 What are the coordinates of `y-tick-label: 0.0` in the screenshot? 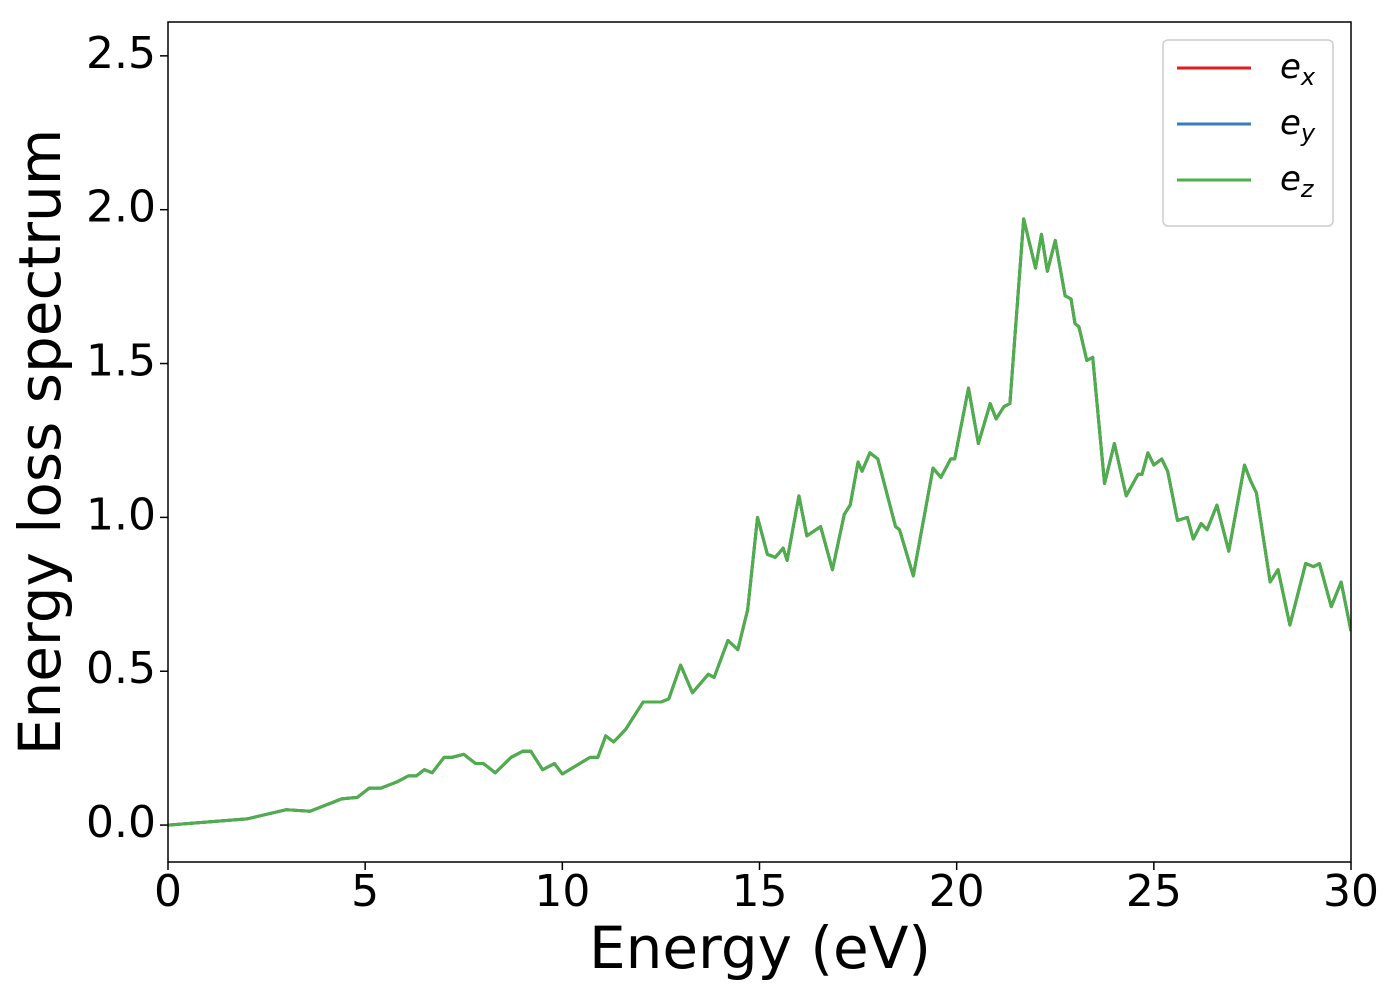 It's located at (121, 822).